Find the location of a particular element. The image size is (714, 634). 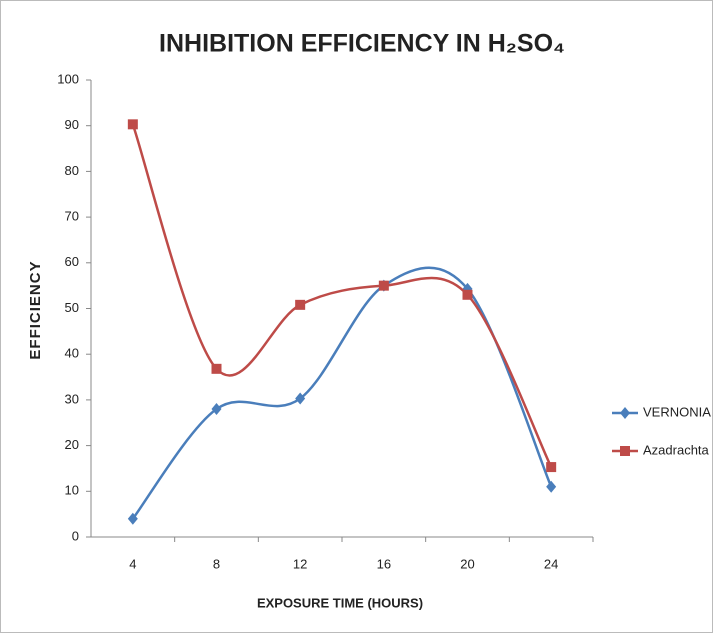

y-axis-title: EFFICIENCY is located at coordinates (35, 309).